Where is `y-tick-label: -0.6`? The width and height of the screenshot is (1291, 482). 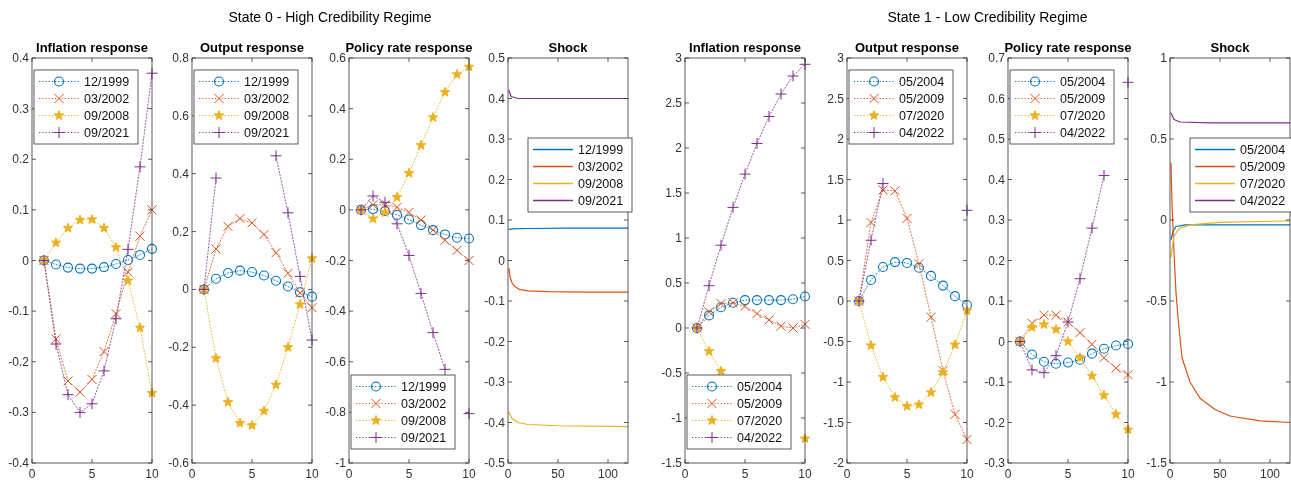 y-tick-label: -0.6 is located at coordinates (336, 361).